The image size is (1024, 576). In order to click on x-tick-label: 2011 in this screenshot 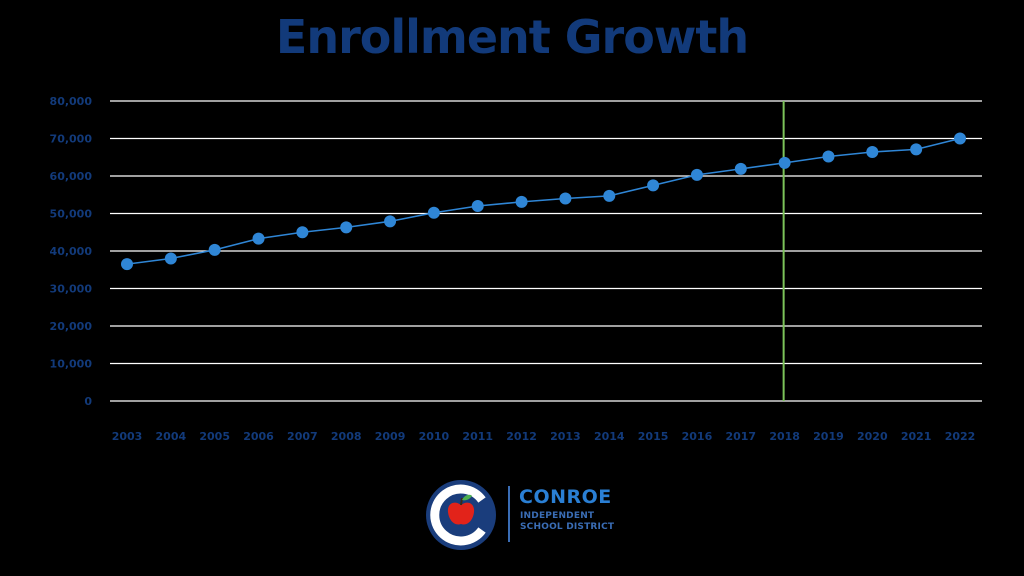, I will do `click(477, 436)`.